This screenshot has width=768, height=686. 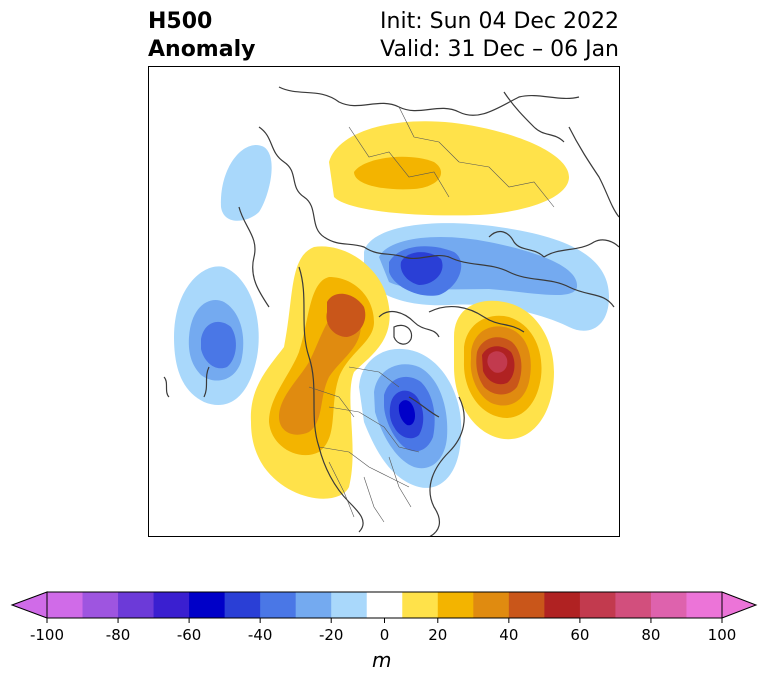 I want to click on colorbar-under-arrow, so click(x=29, y=605).